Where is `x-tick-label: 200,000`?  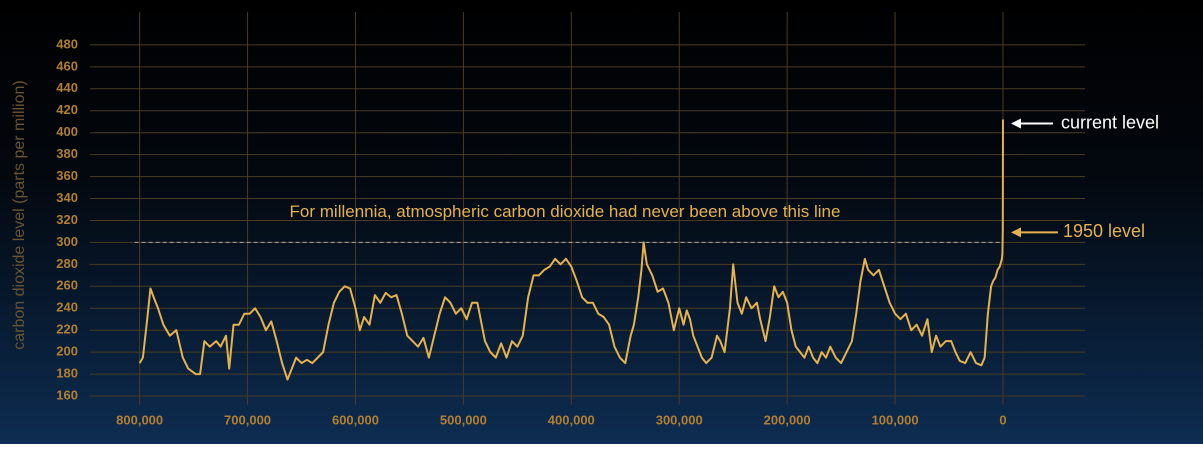 x-tick-label: 200,000 is located at coordinates (787, 419).